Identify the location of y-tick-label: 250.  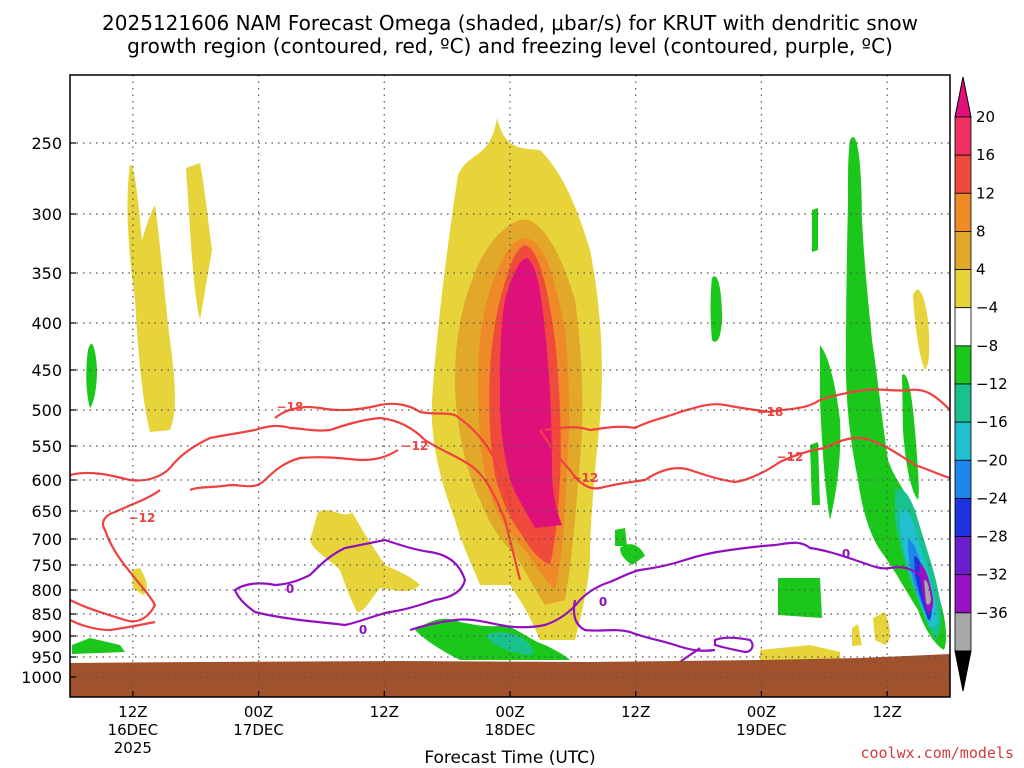
(46, 143).